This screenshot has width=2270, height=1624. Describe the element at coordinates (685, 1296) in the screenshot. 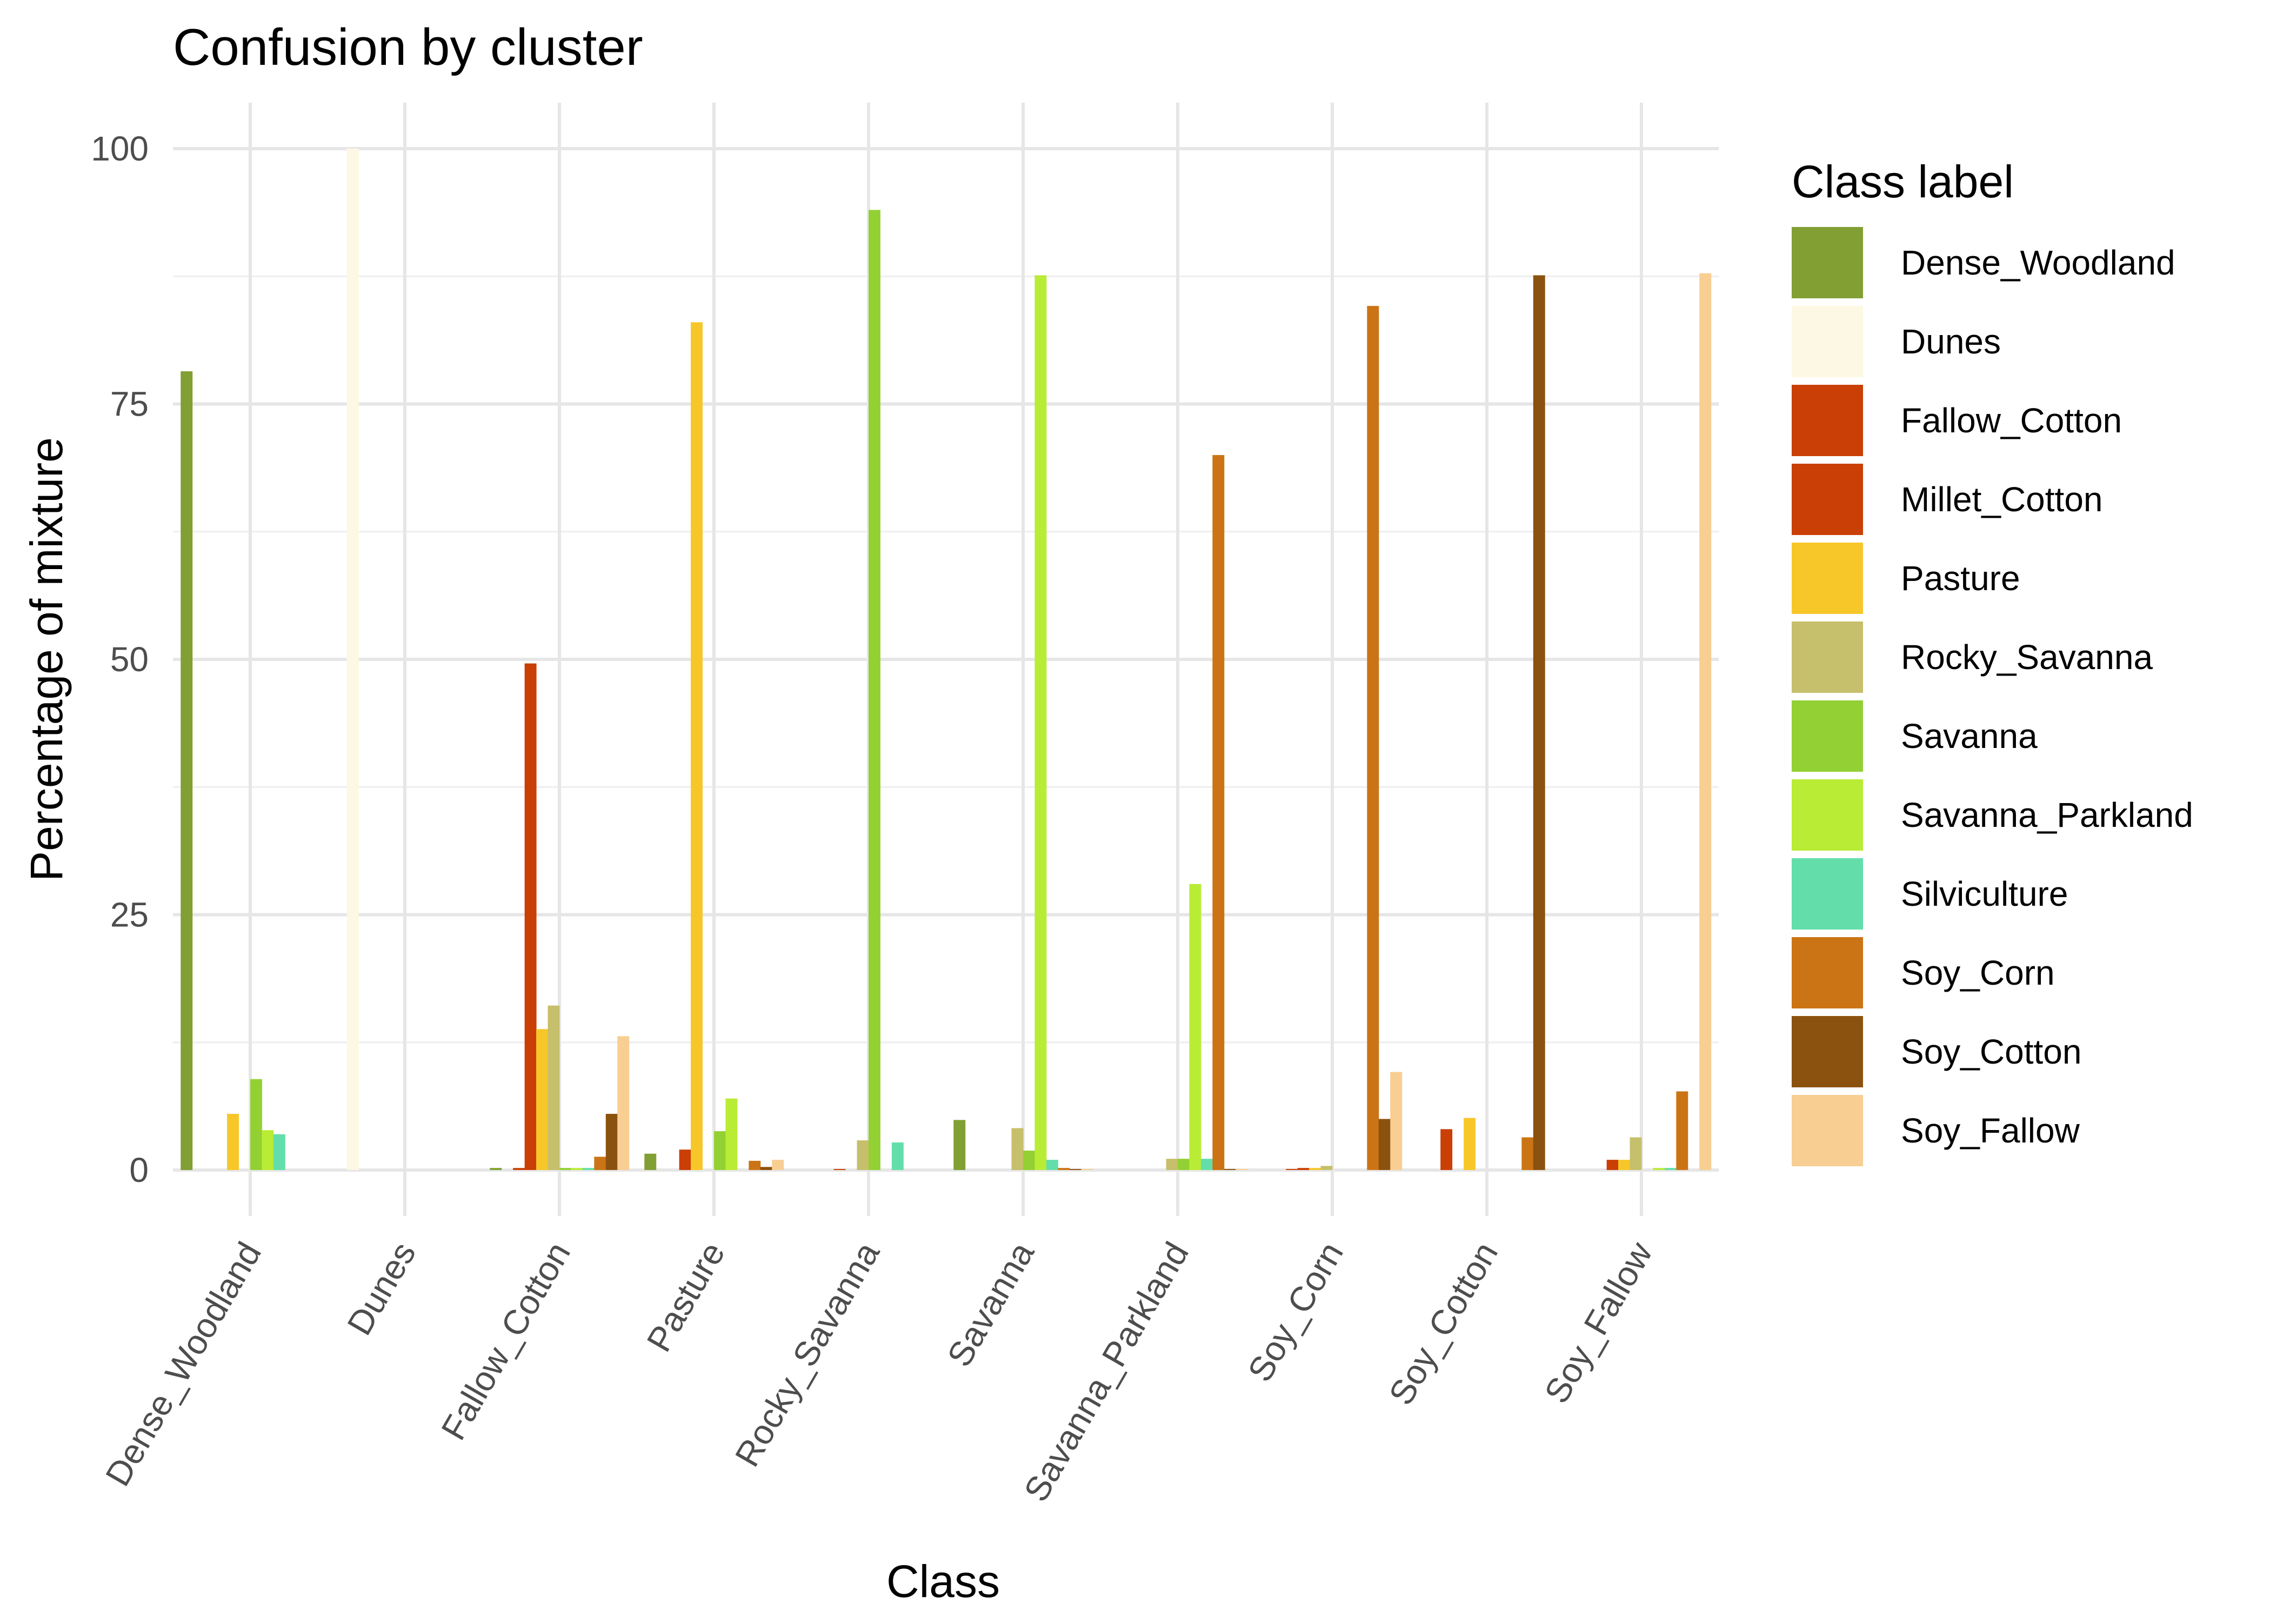

I see `x-tick-label: Pasture` at that location.